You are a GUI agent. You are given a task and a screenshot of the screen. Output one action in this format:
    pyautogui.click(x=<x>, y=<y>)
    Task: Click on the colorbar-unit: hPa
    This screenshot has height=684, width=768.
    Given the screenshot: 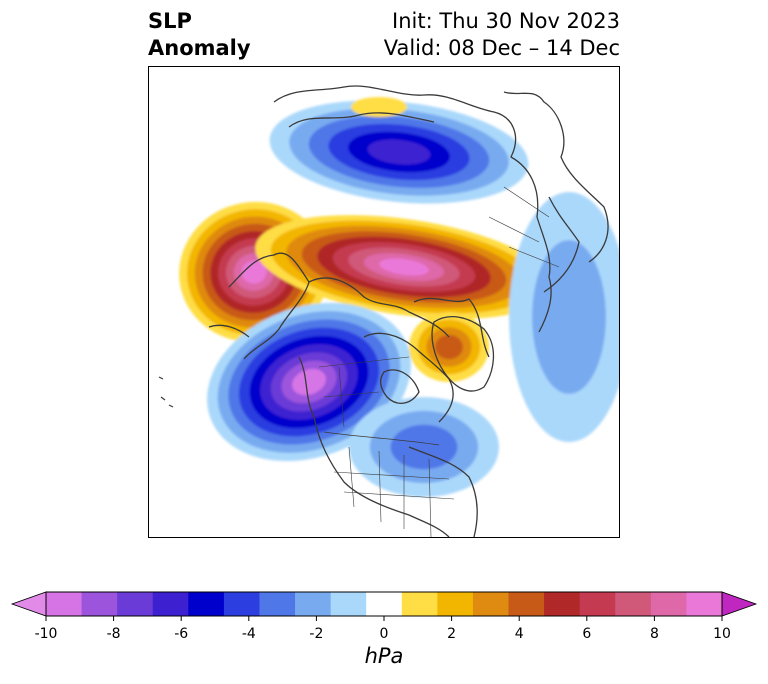 What is the action you would take?
    pyautogui.click(x=384, y=656)
    